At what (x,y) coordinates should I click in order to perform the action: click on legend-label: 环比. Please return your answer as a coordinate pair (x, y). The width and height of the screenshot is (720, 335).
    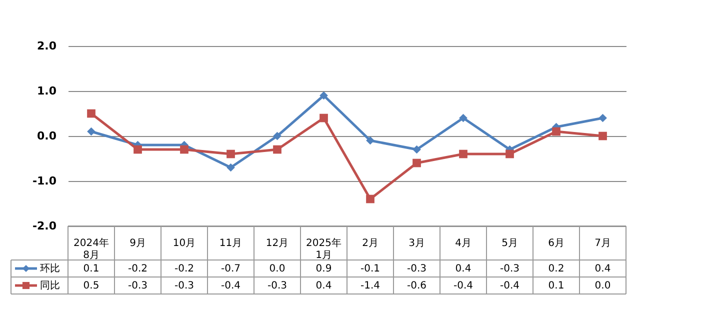
    Looking at the image, I should click on (50, 268).